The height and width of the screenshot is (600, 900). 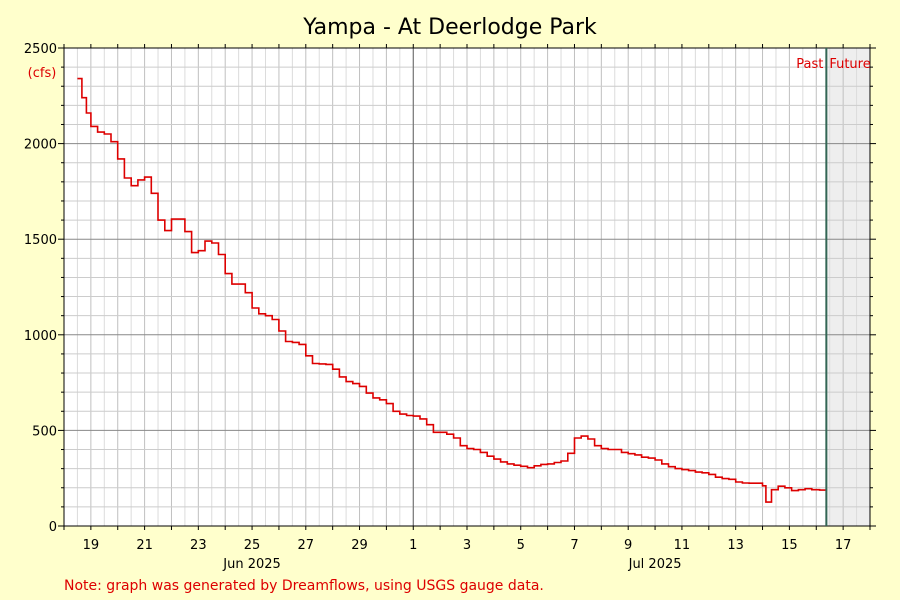 I want to click on y-tick-label: 2500, so click(x=40, y=49).